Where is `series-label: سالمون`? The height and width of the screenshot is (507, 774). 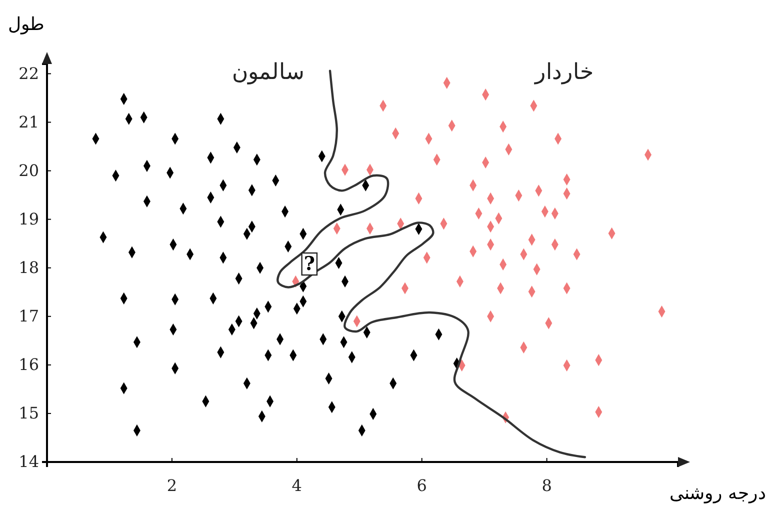
series-label: سالمون is located at coordinates (268, 73).